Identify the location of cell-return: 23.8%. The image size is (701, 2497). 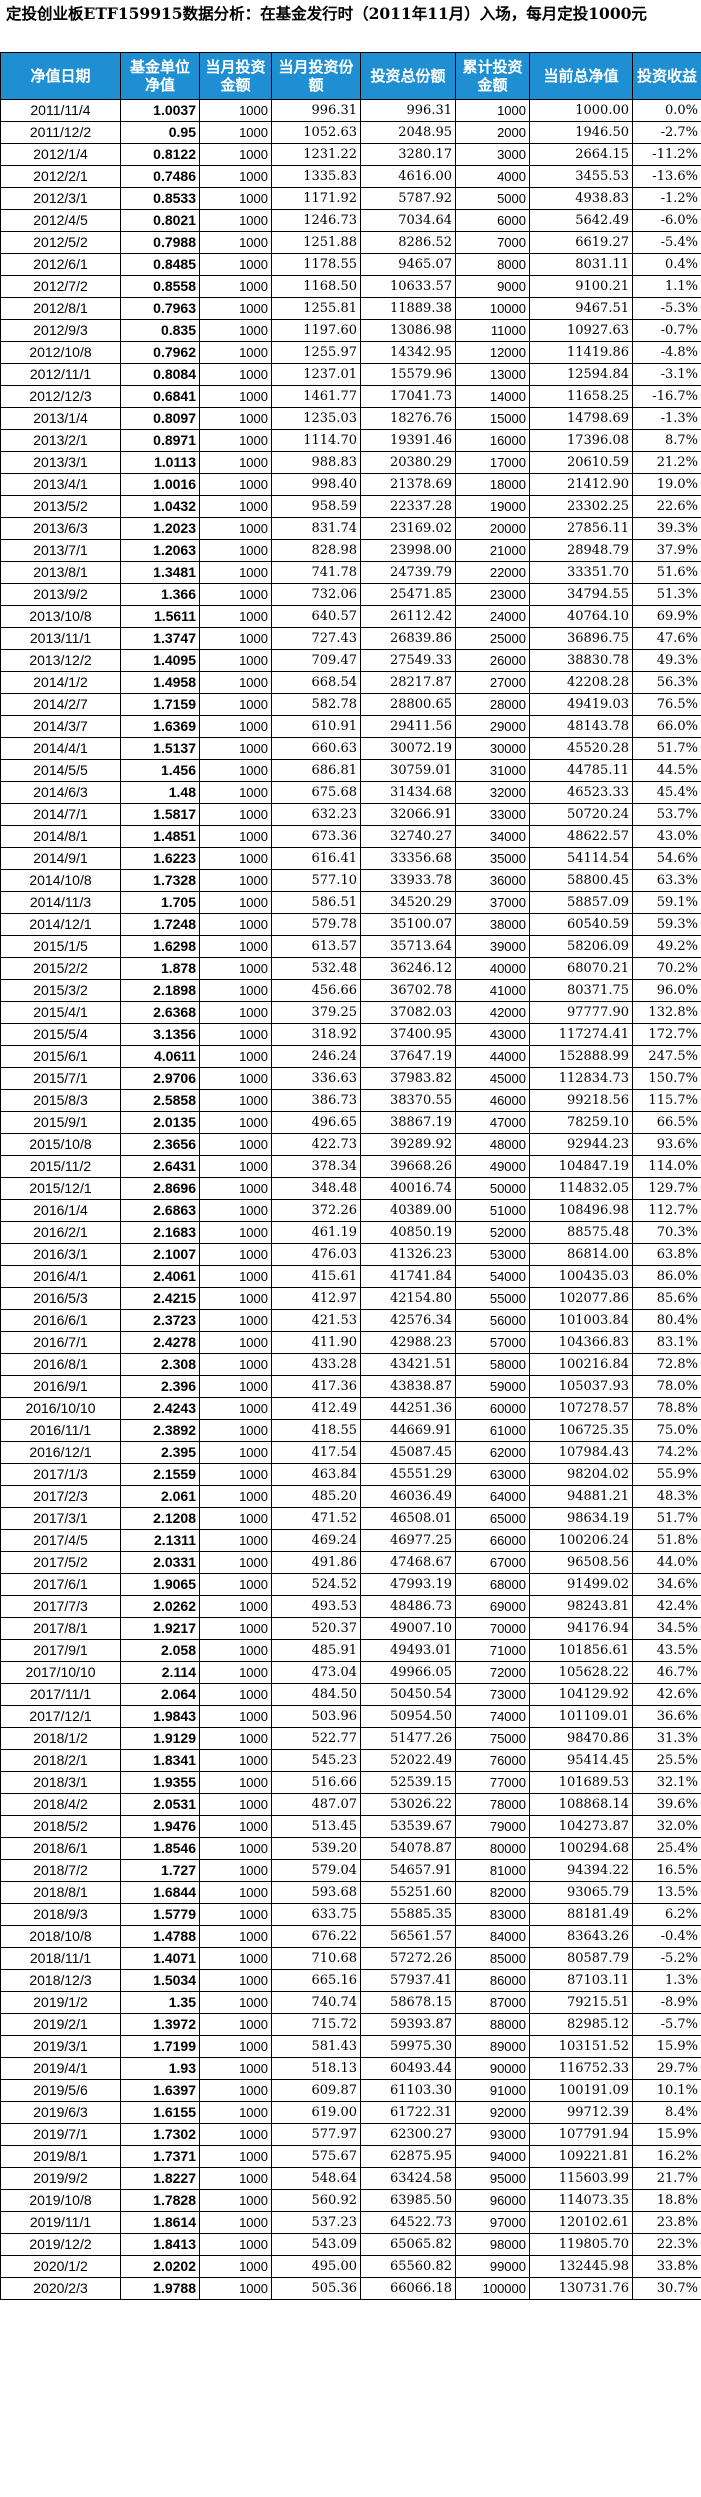
(666, 2222).